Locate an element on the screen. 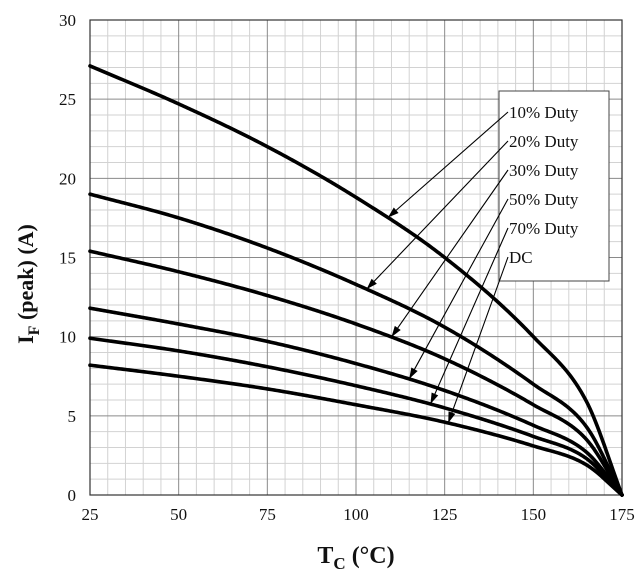  y-axis-title: IF (peak) (A) is located at coordinates (28, 284).